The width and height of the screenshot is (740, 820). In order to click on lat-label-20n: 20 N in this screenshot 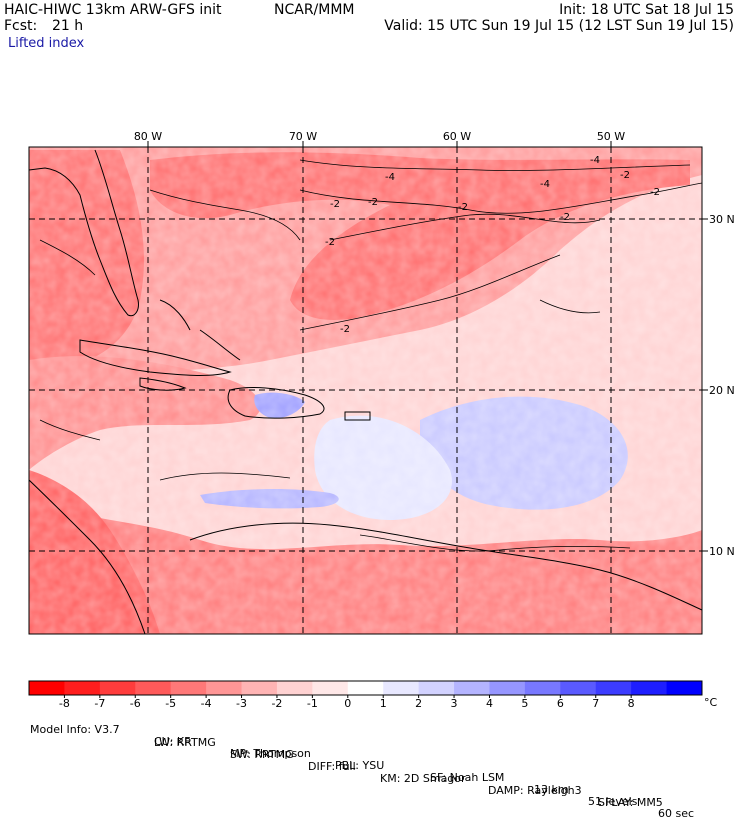, I will do `click(722, 390)`.